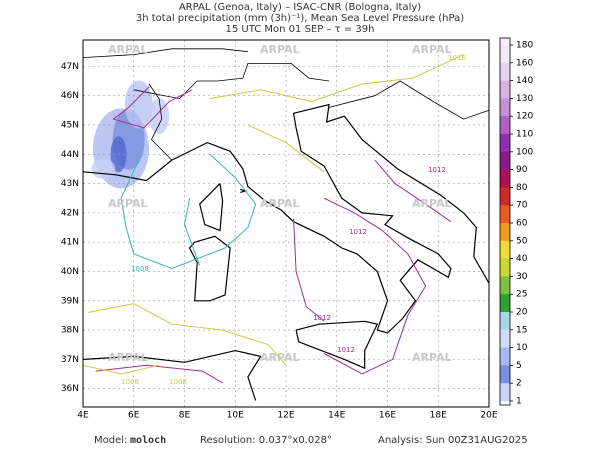 Image resolution: width=600 pixels, height=450 pixels. Describe the element at coordinates (521, 330) in the screenshot. I see `colorbar-label: 15` at that location.